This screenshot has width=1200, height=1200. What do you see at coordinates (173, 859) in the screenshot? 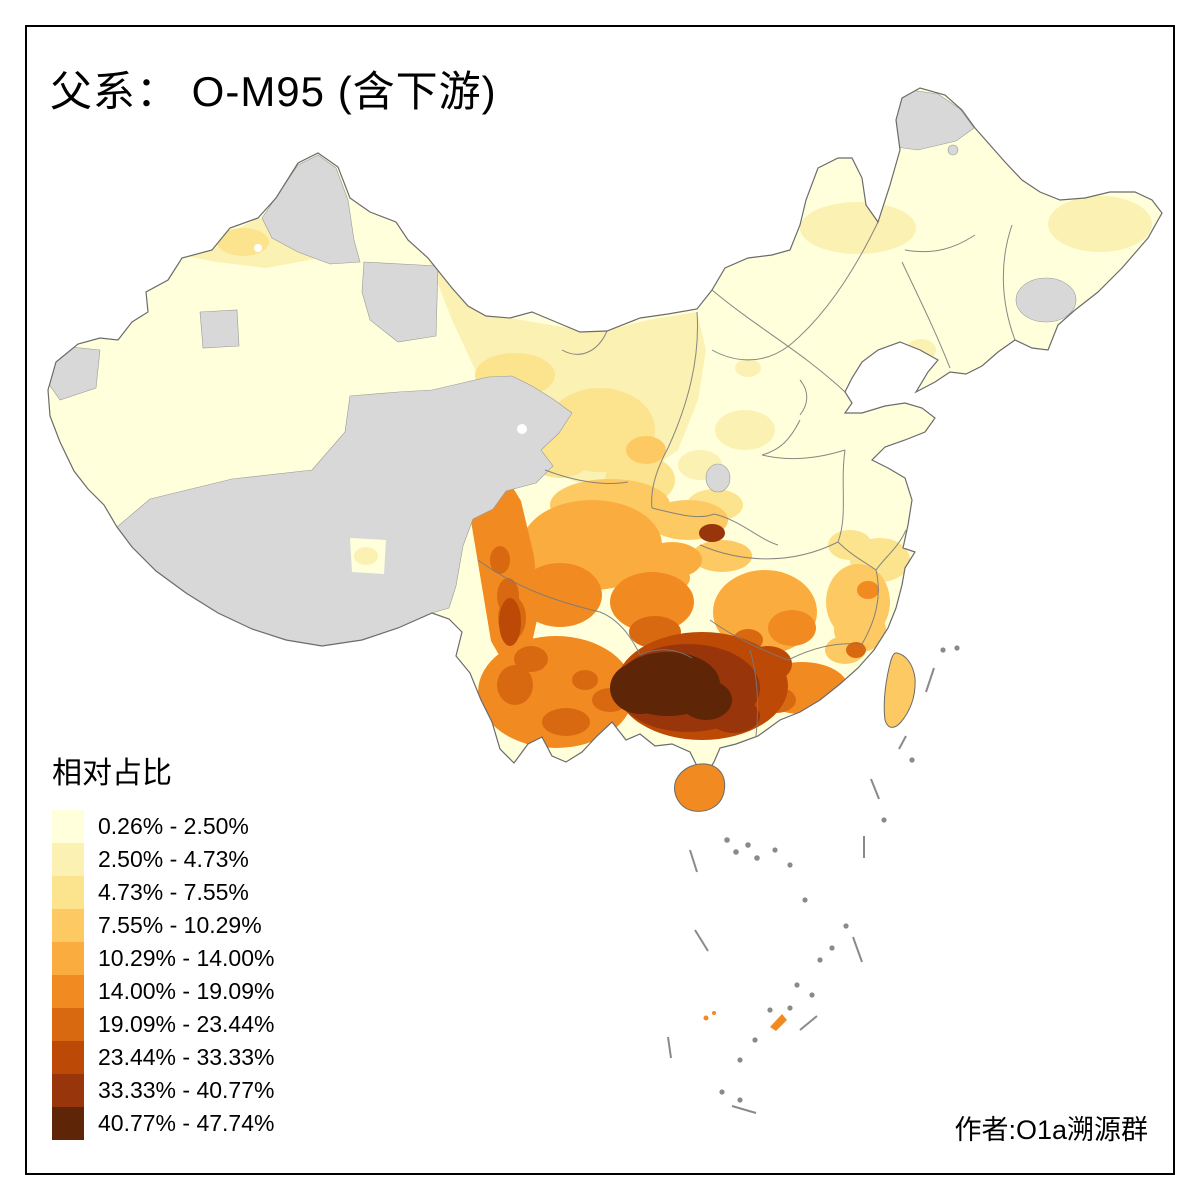
I see `legend-label: 2.50% - 4.73%` at bounding box center [173, 859].